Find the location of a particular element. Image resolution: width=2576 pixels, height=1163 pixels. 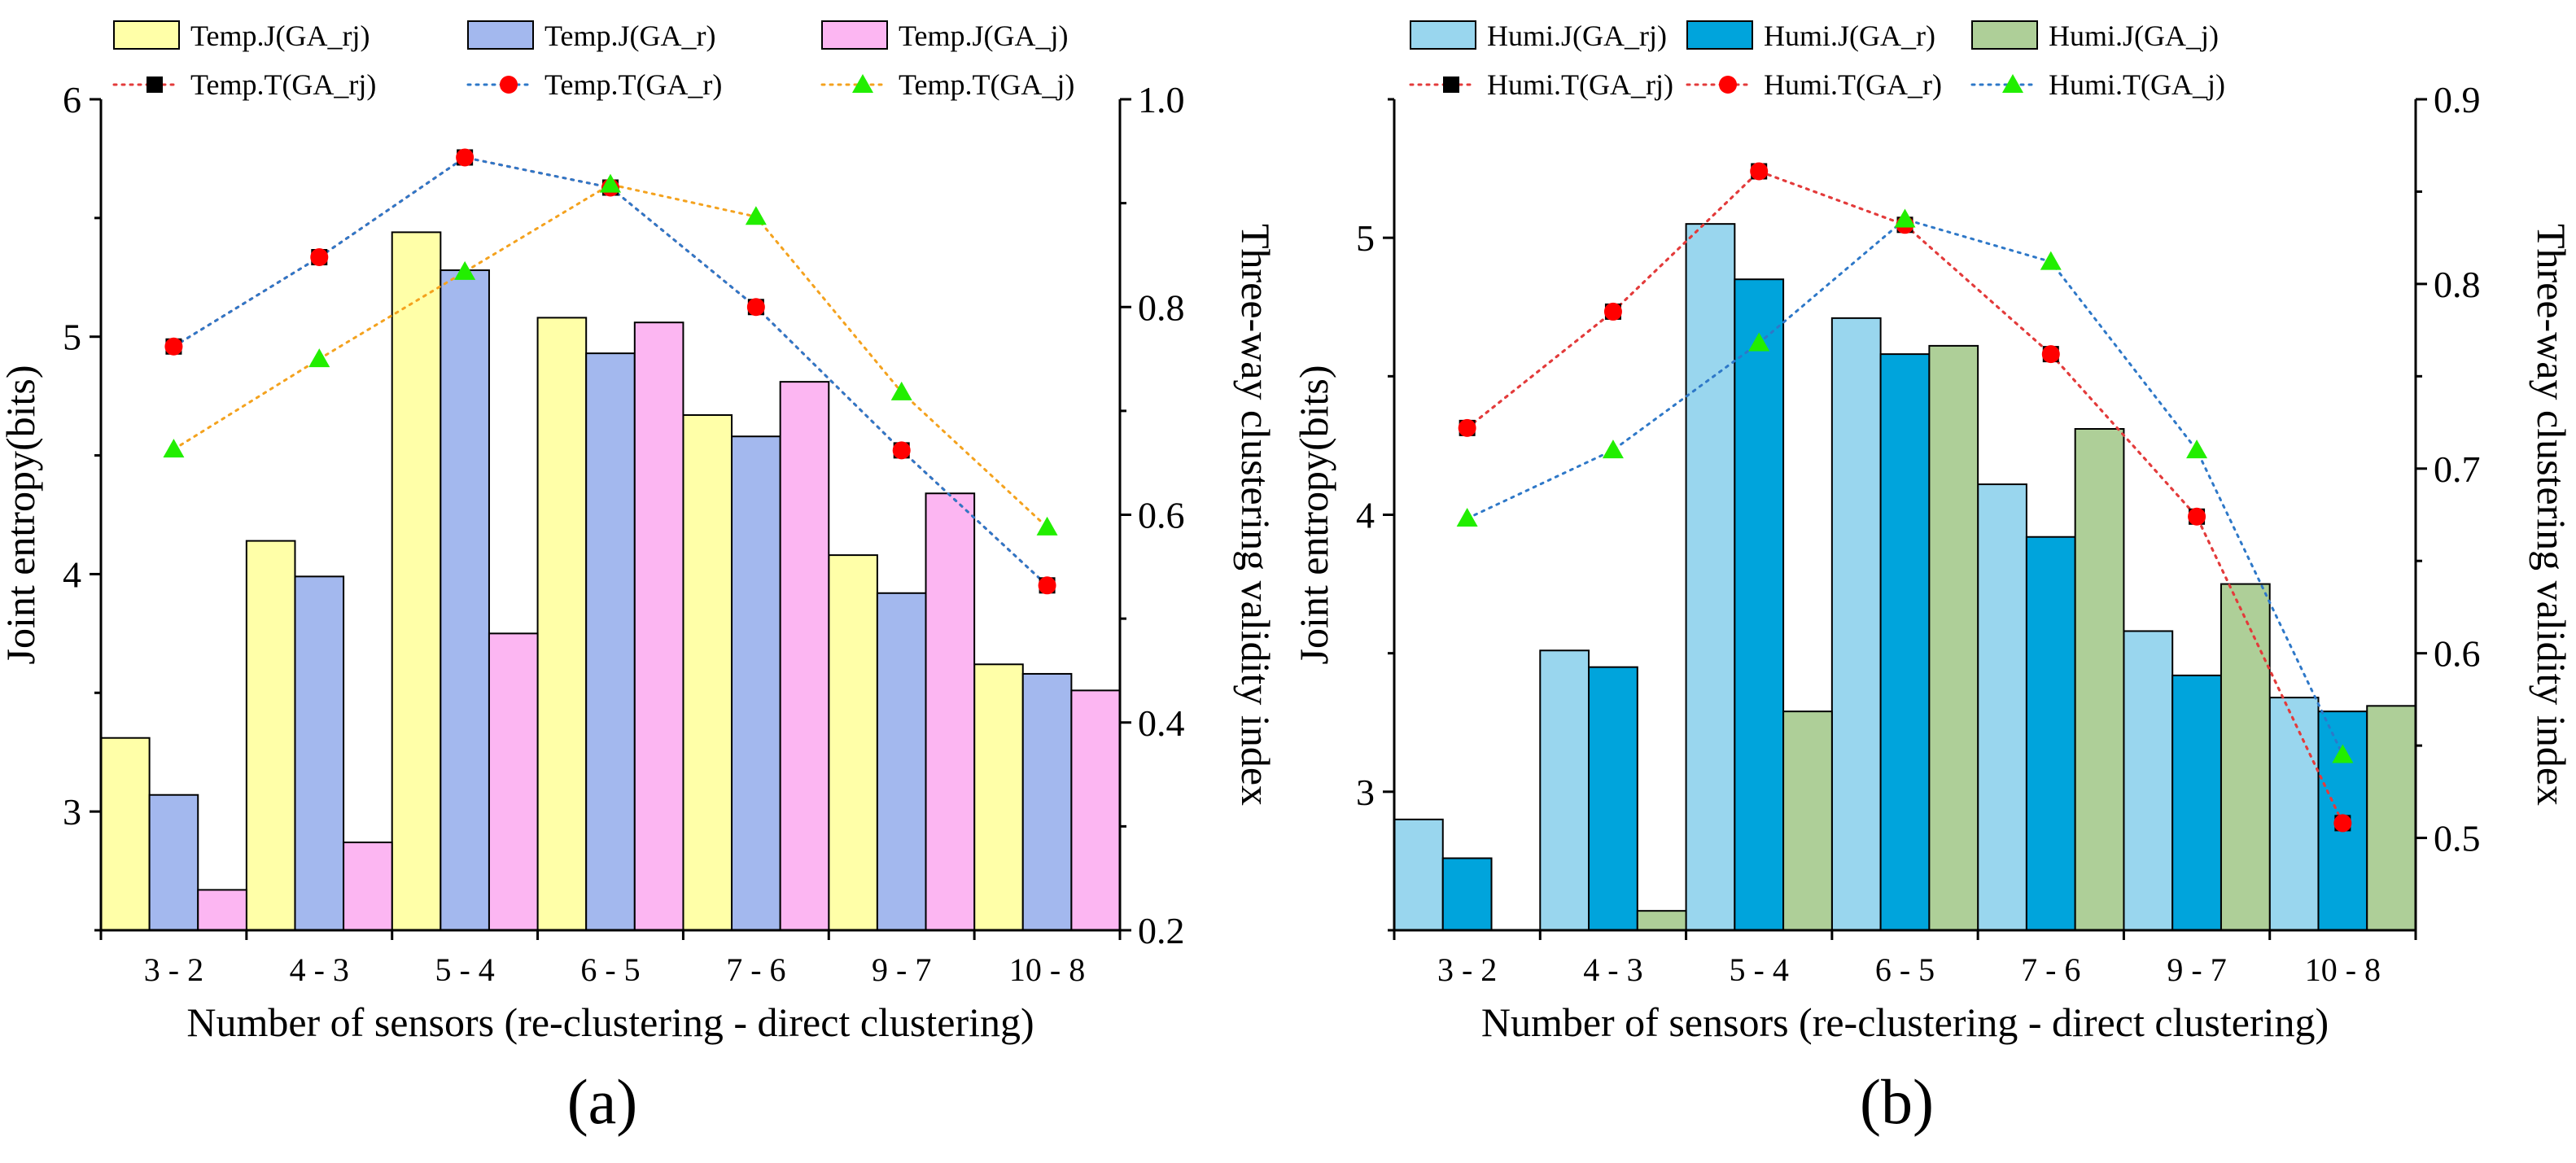

legend-label: Humi.T(GA_r) is located at coordinates (1853, 84).